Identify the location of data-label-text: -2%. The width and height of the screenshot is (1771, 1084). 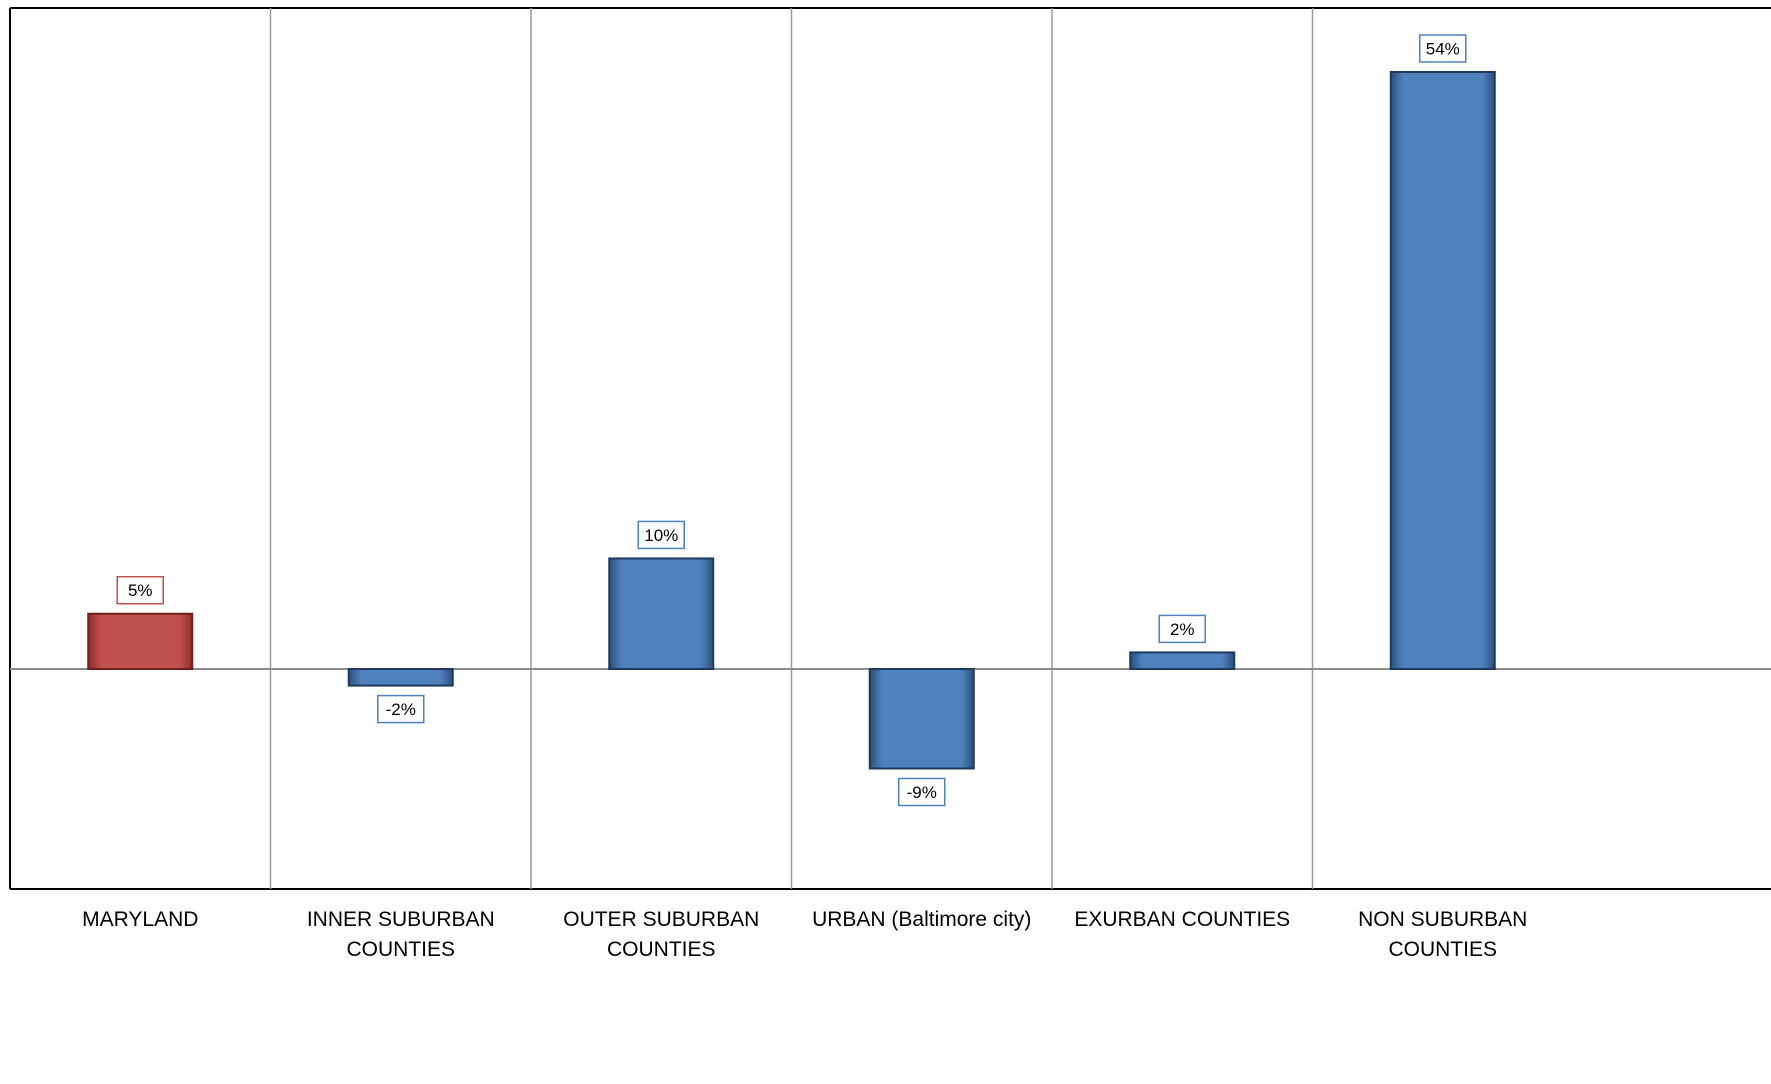
(401, 709).